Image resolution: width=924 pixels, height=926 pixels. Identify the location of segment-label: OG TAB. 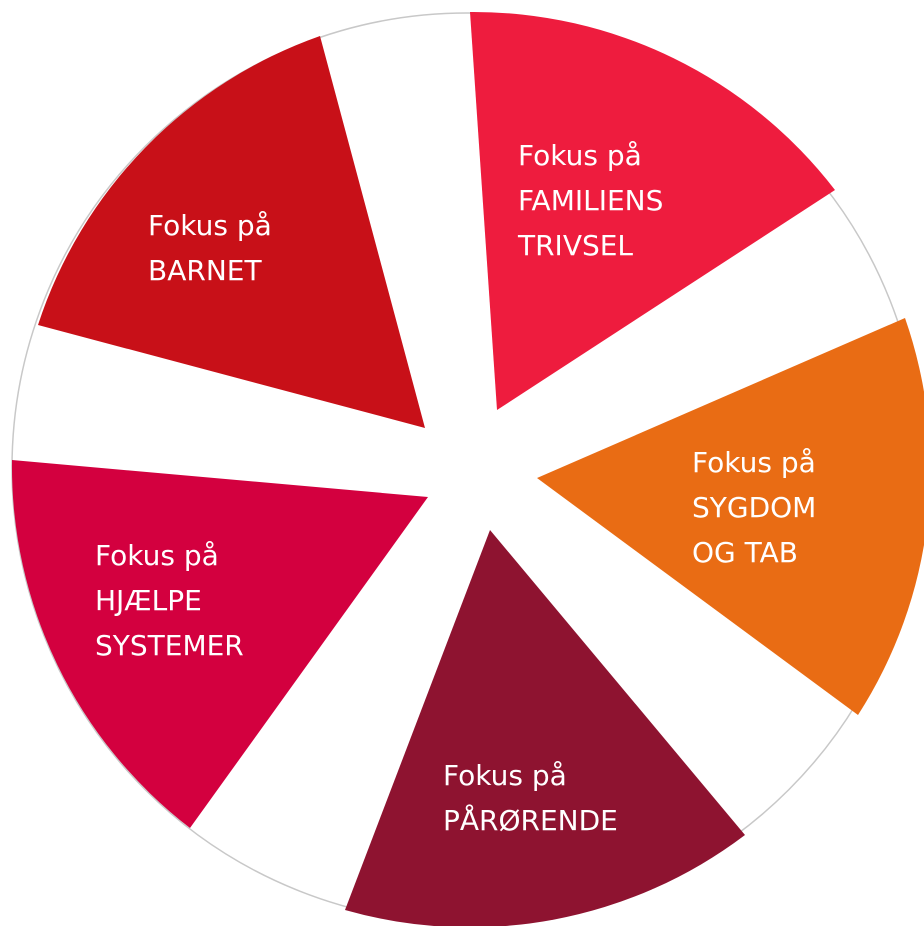
(745, 552).